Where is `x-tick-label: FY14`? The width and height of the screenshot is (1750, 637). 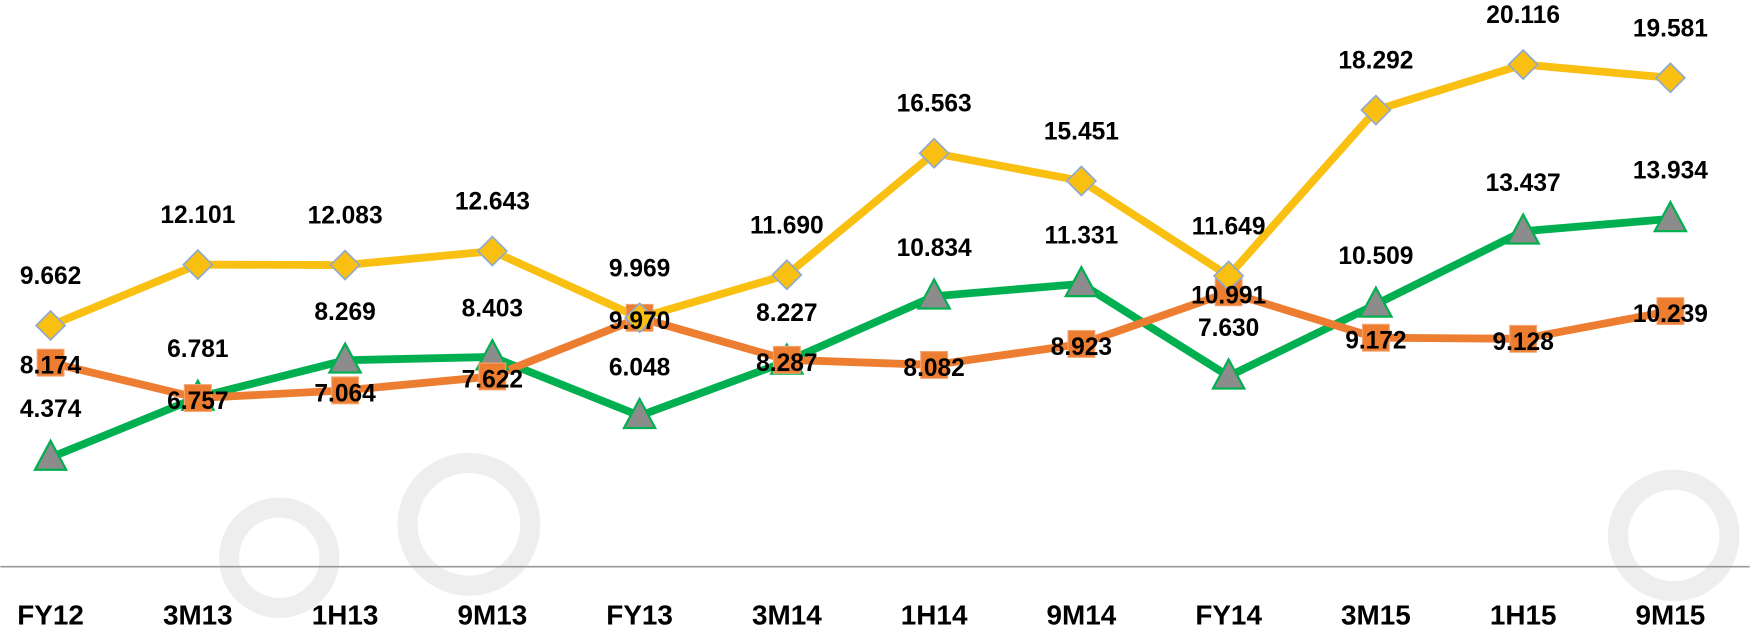 x-tick-label: FY14 is located at coordinates (1228, 614).